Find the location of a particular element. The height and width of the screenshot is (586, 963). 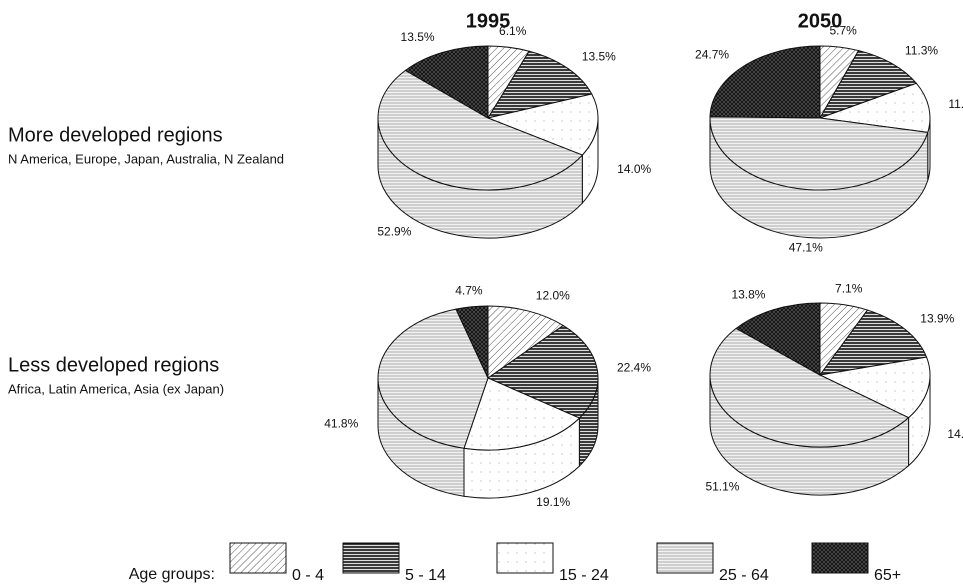

value-label: 14.0% is located at coordinates (634, 169).